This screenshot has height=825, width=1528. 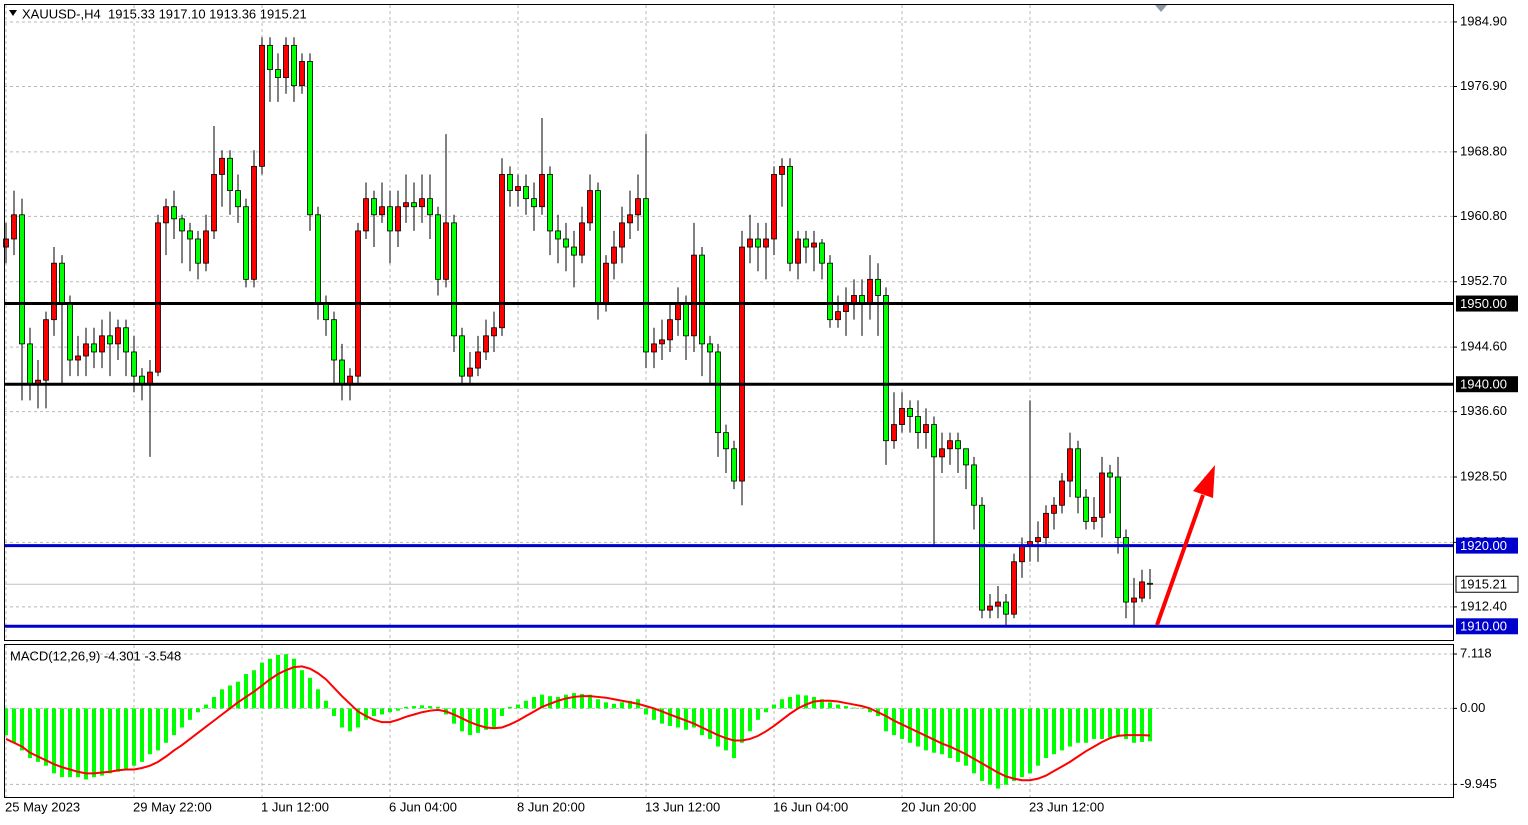 I want to click on x-tick-label: 16 Jun 04:00, so click(x=810, y=806).